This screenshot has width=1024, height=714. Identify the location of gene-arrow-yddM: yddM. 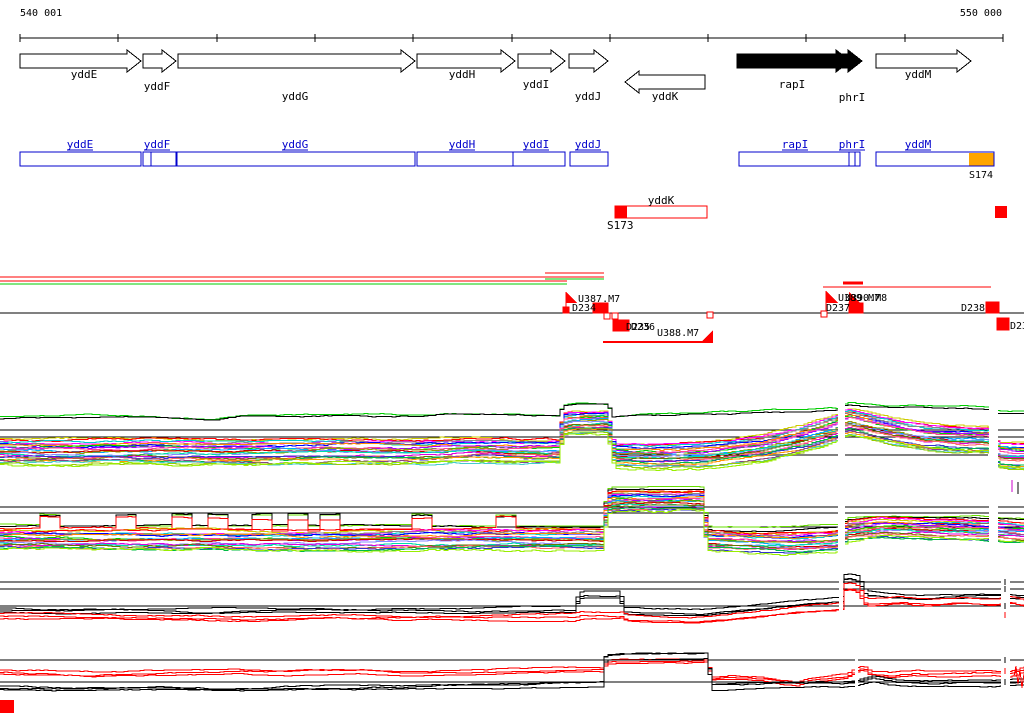
(923, 64).